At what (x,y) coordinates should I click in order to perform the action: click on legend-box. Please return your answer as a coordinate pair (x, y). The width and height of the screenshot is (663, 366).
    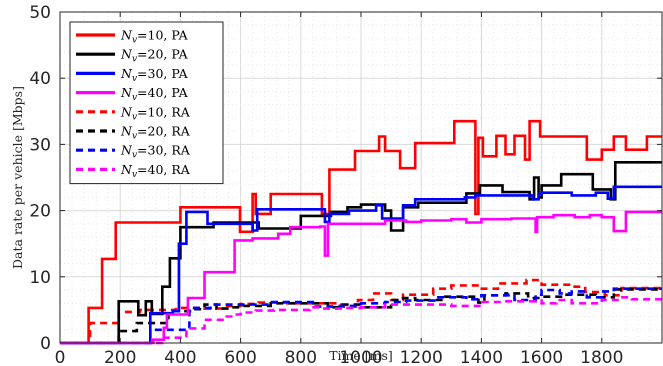
    Looking at the image, I should click on (146, 103).